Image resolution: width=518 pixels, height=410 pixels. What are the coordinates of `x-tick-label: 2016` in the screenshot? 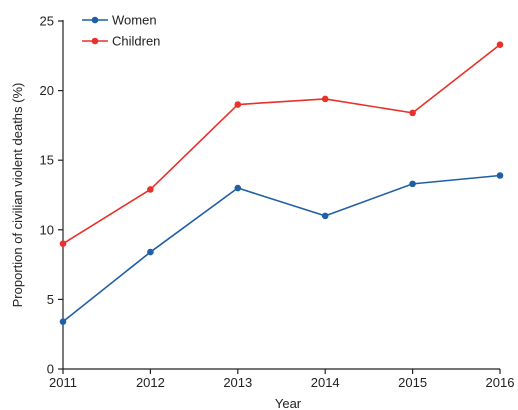 It's located at (500, 382).